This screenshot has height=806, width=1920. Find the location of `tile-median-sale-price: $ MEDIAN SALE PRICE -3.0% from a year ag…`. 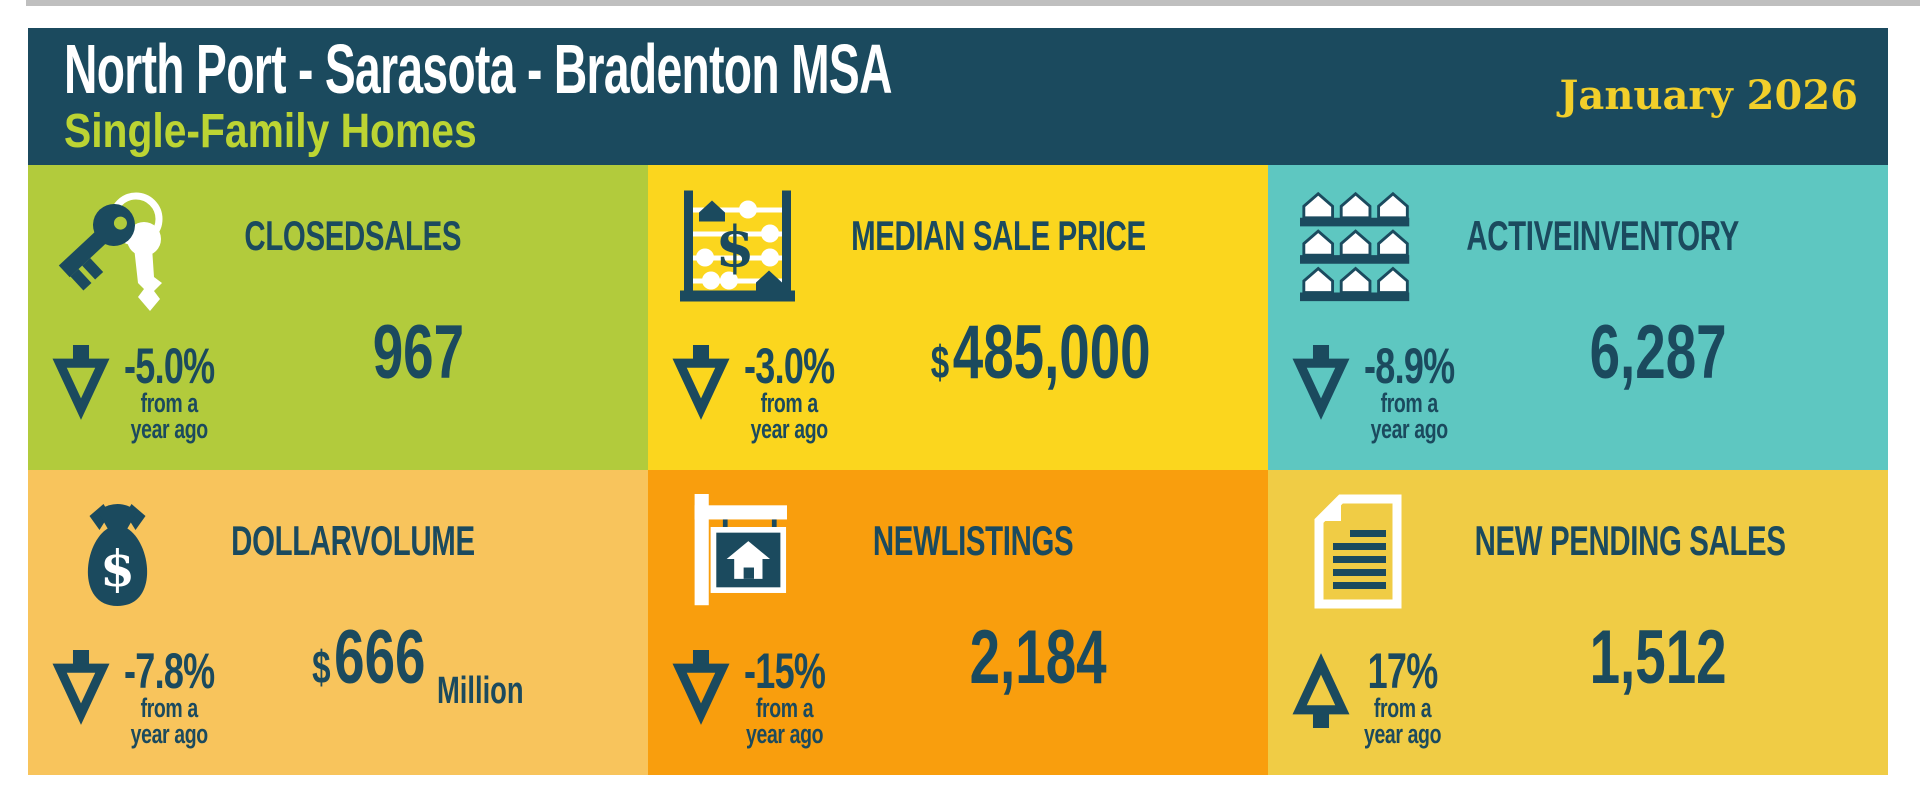

tile-median-sale-price: $ MEDIAN SALE PRICE -3.0% from a year ag… is located at coordinates (958, 317).